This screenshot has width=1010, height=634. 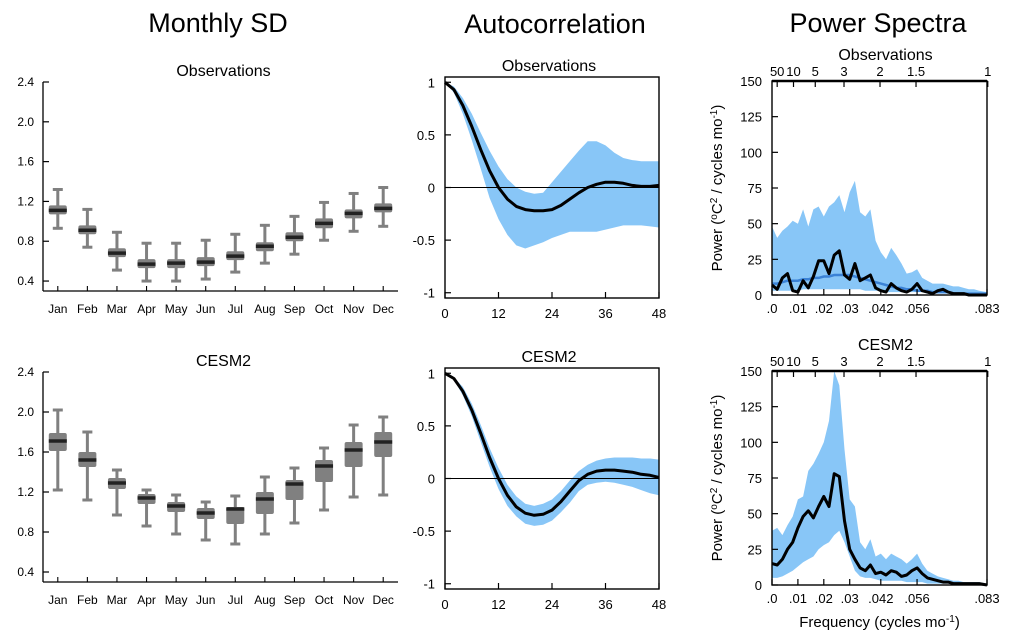 What do you see at coordinates (916, 71) in the screenshot?
I see `top-tick-label: 1.5` at bounding box center [916, 71].